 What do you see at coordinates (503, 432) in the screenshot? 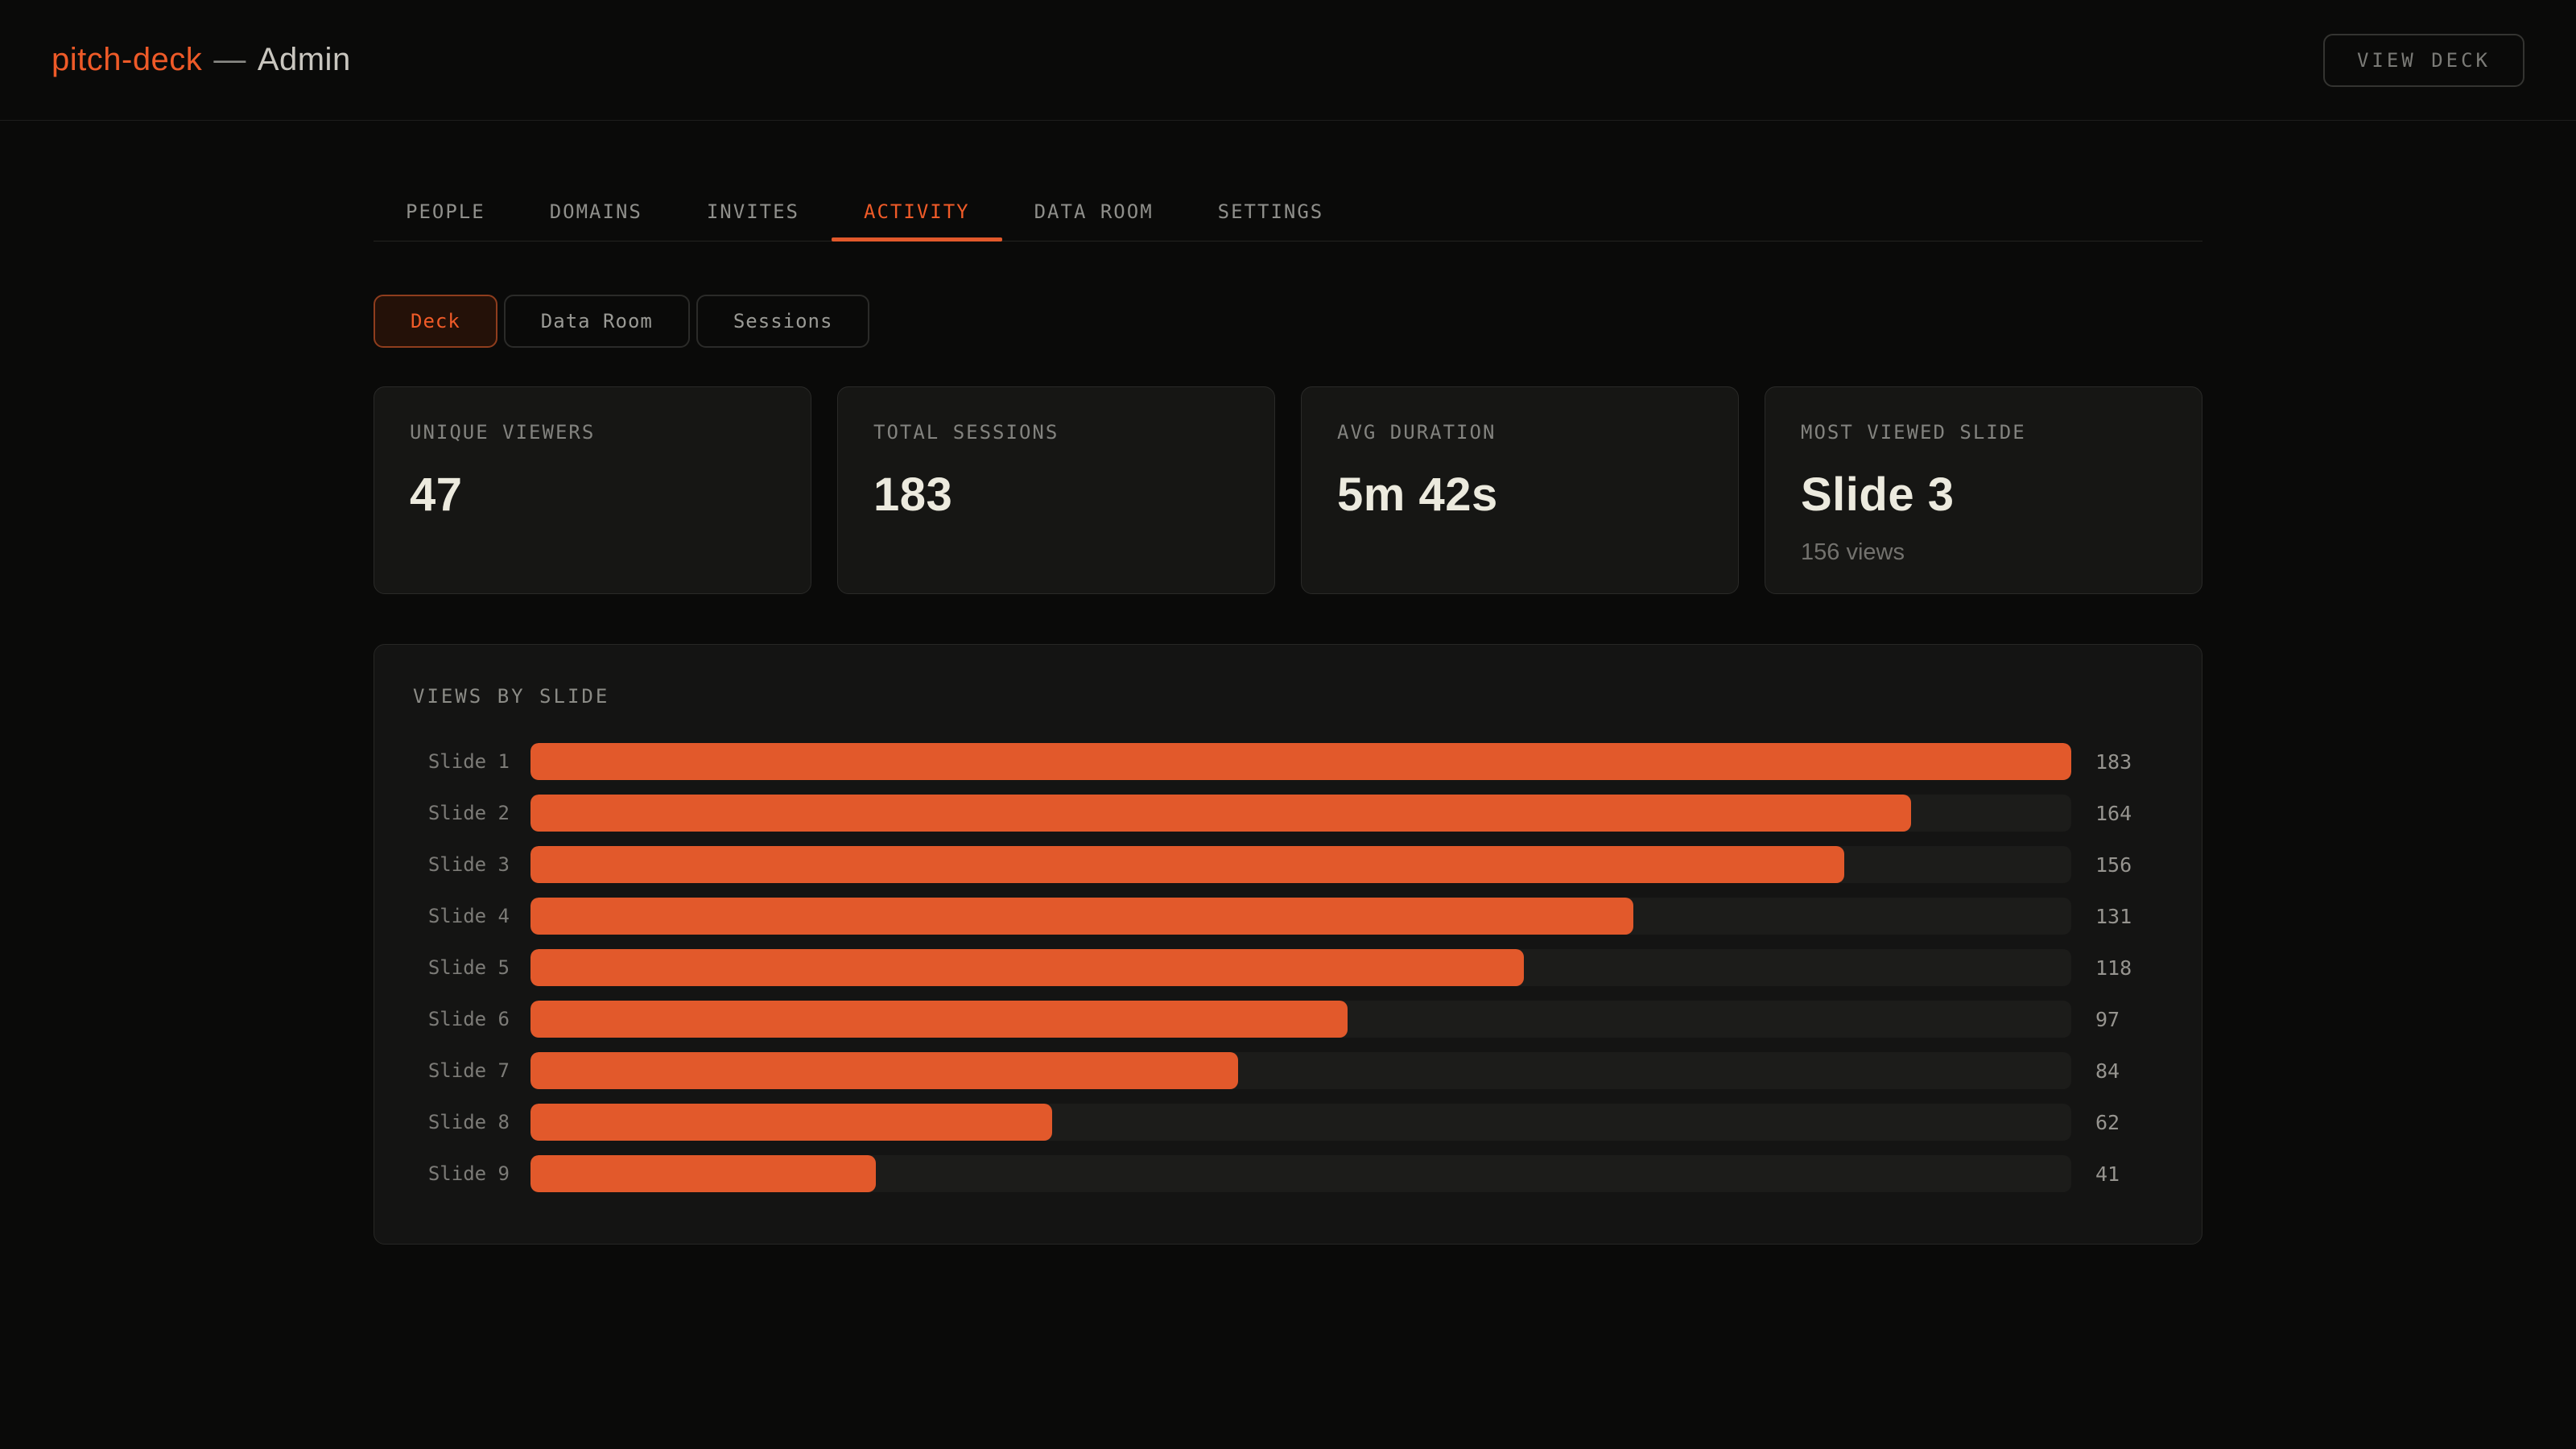
I see `stat-label: UNIQUE VIEWERS` at bounding box center [503, 432].